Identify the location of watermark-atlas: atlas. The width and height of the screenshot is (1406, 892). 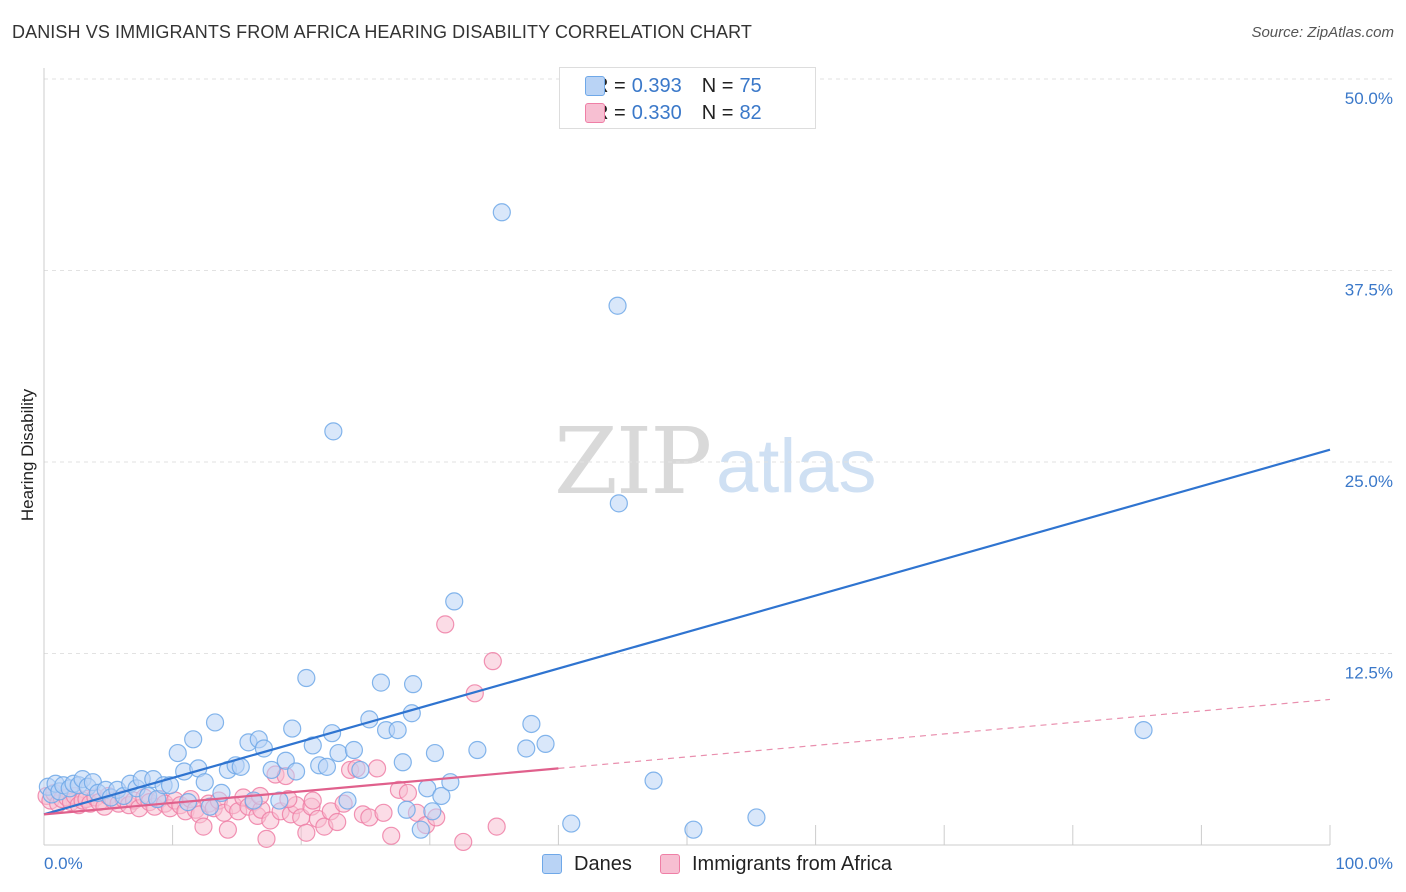
(796, 466).